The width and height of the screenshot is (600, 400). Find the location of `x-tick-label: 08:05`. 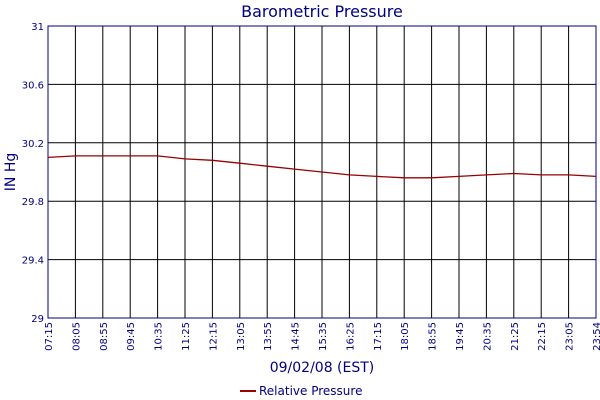

x-tick-label: 08:05 is located at coordinates (76, 336).